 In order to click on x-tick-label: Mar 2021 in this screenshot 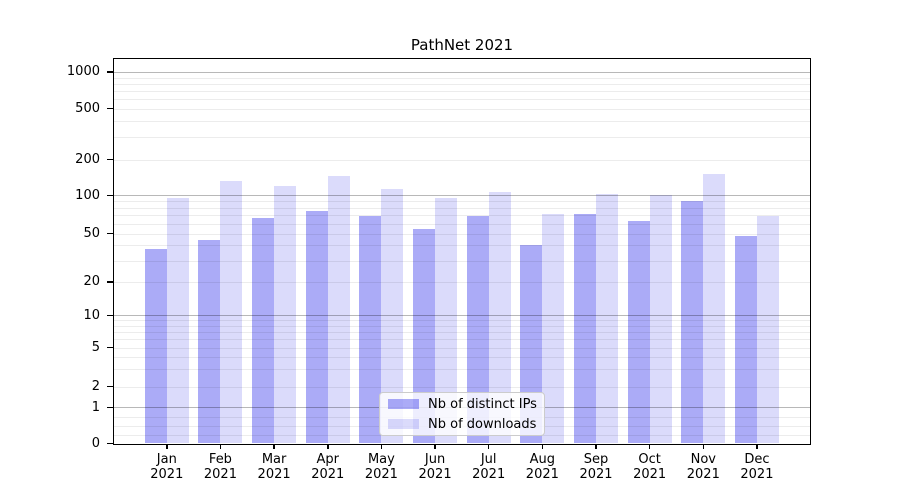, I will do `click(274, 467)`.